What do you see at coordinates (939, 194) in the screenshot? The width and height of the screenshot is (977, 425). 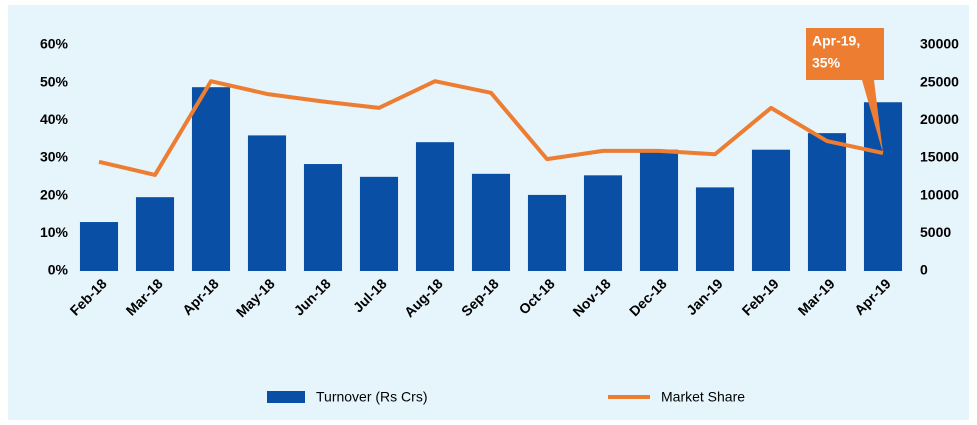 I see `y2-tick-label: 10000` at bounding box center [939, 194].